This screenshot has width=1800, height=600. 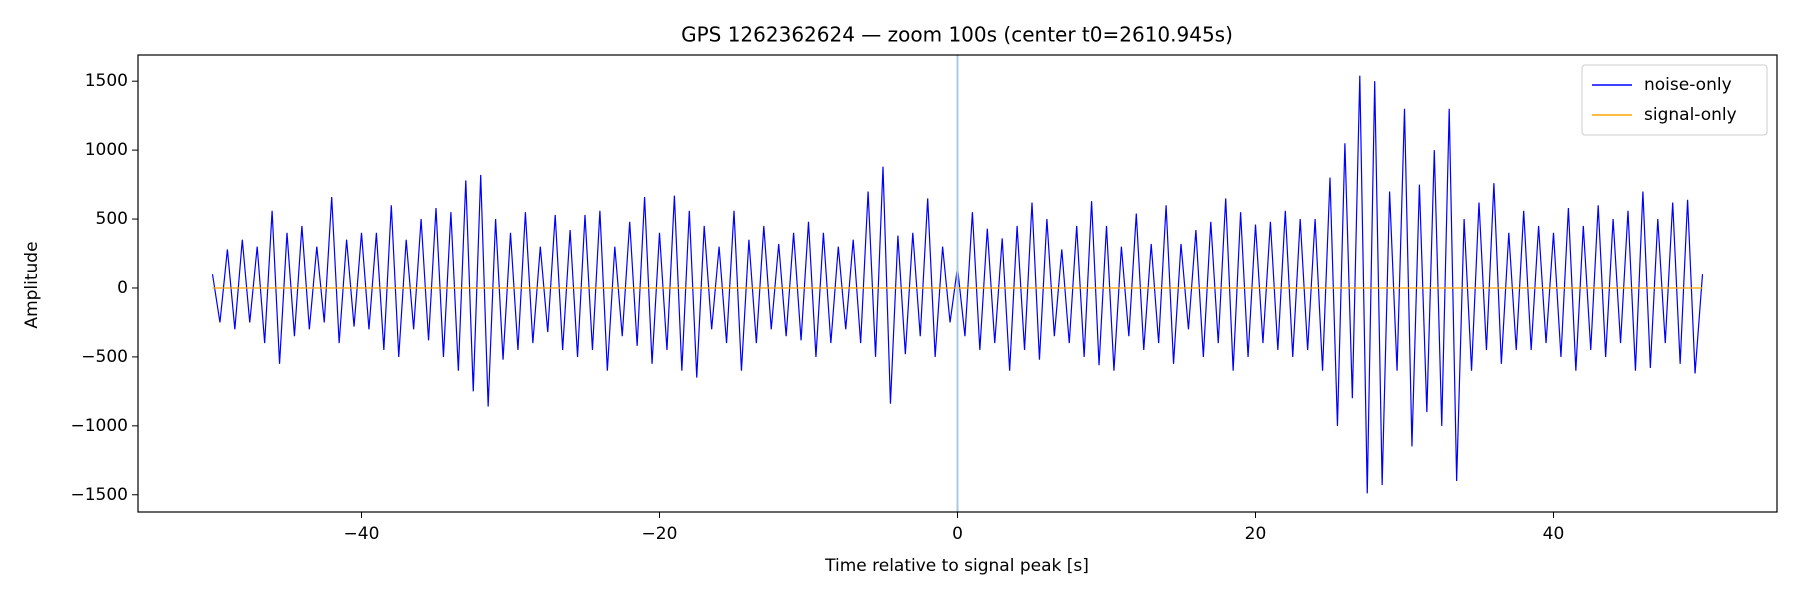 I want to click on x-tick-label: 20, so click(x=1256, y=534).